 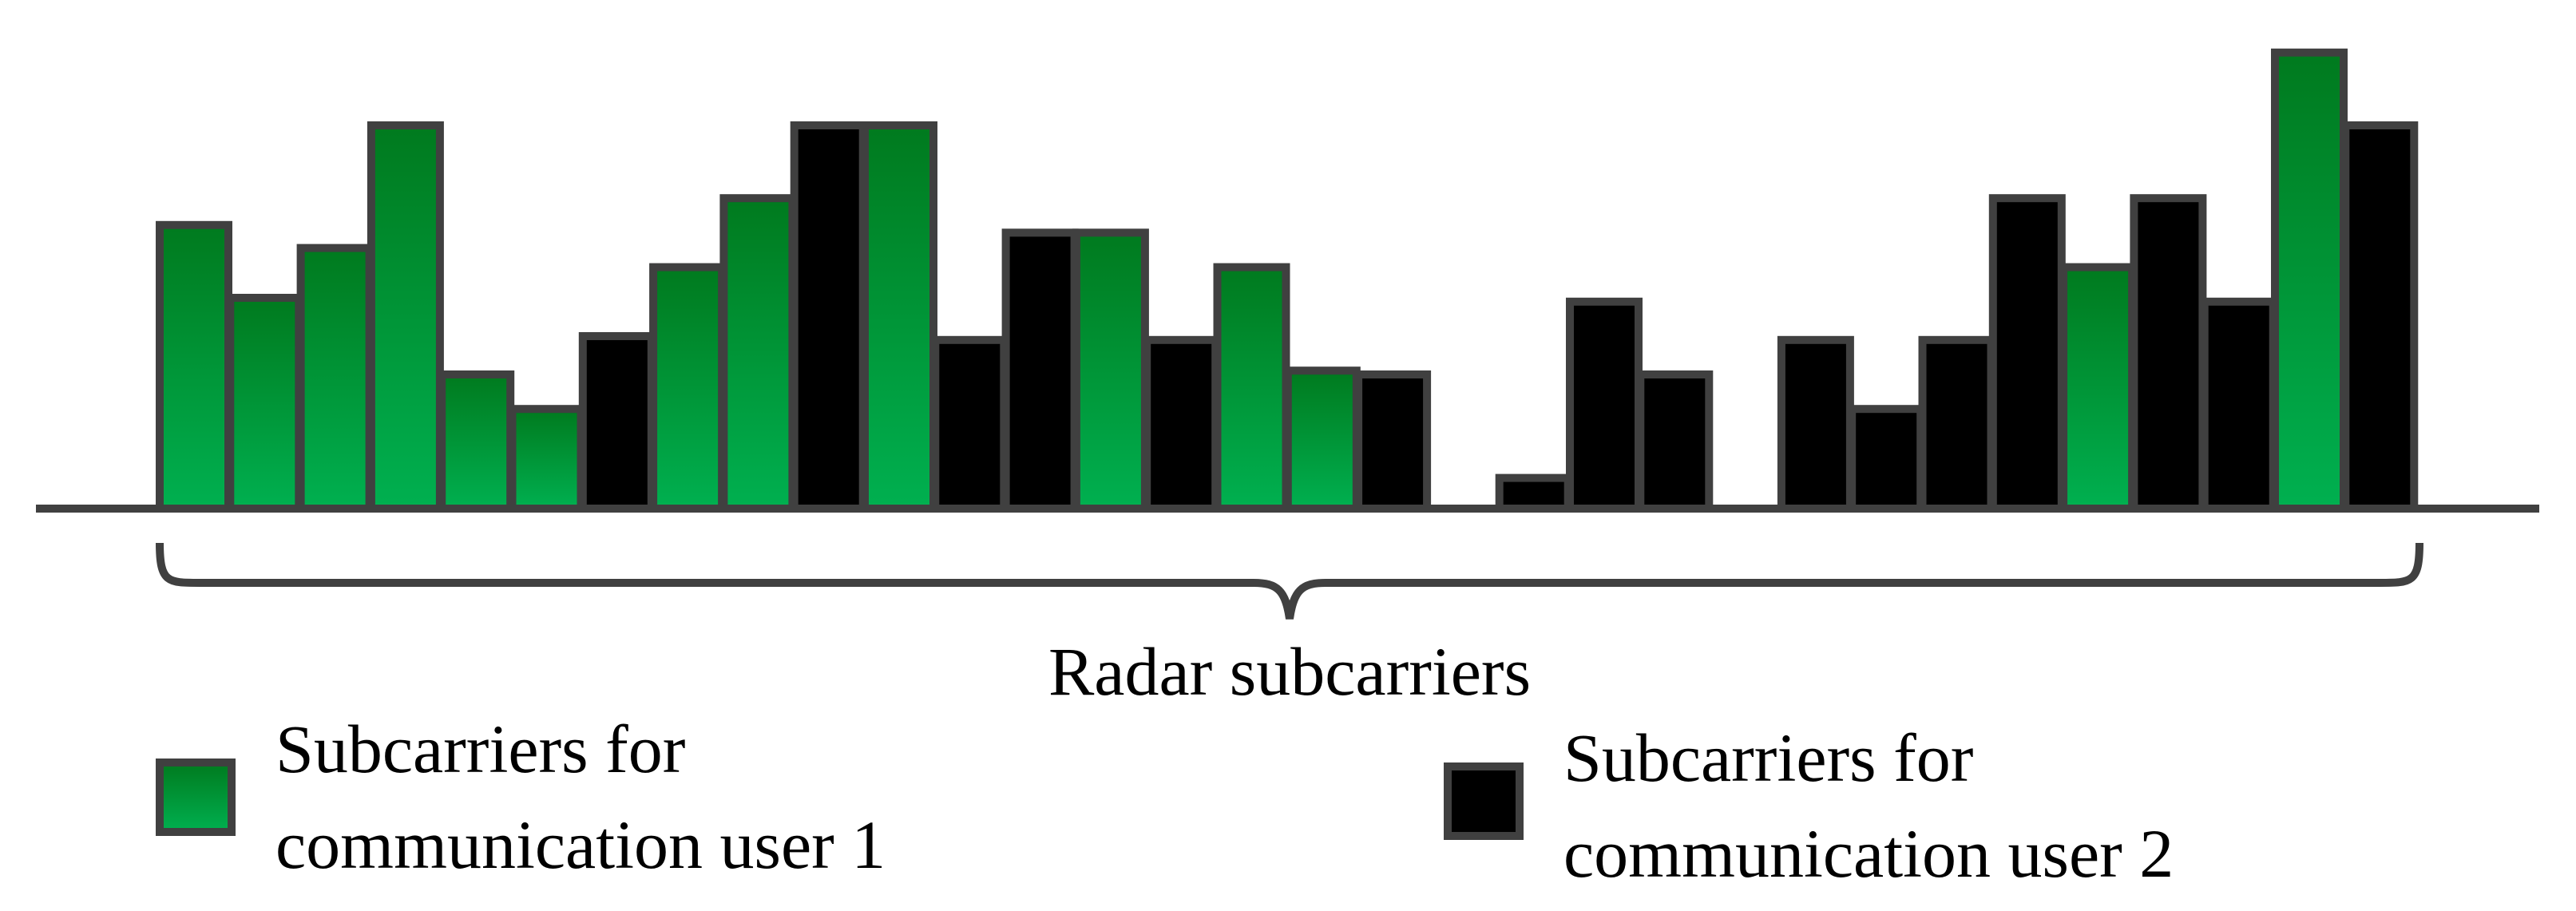 What do you see at coordinates (196, 797) in the screenshot?
I see `legend-user1-swatch` at bounding box center [196, 797].